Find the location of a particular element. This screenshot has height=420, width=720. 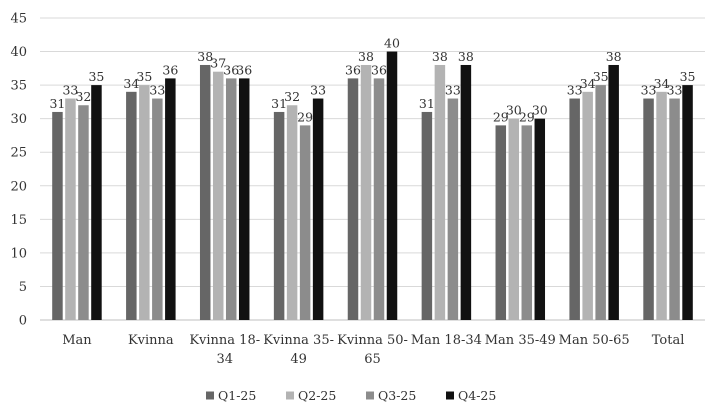

data-label: 40 is located at coordinates (392, 43).